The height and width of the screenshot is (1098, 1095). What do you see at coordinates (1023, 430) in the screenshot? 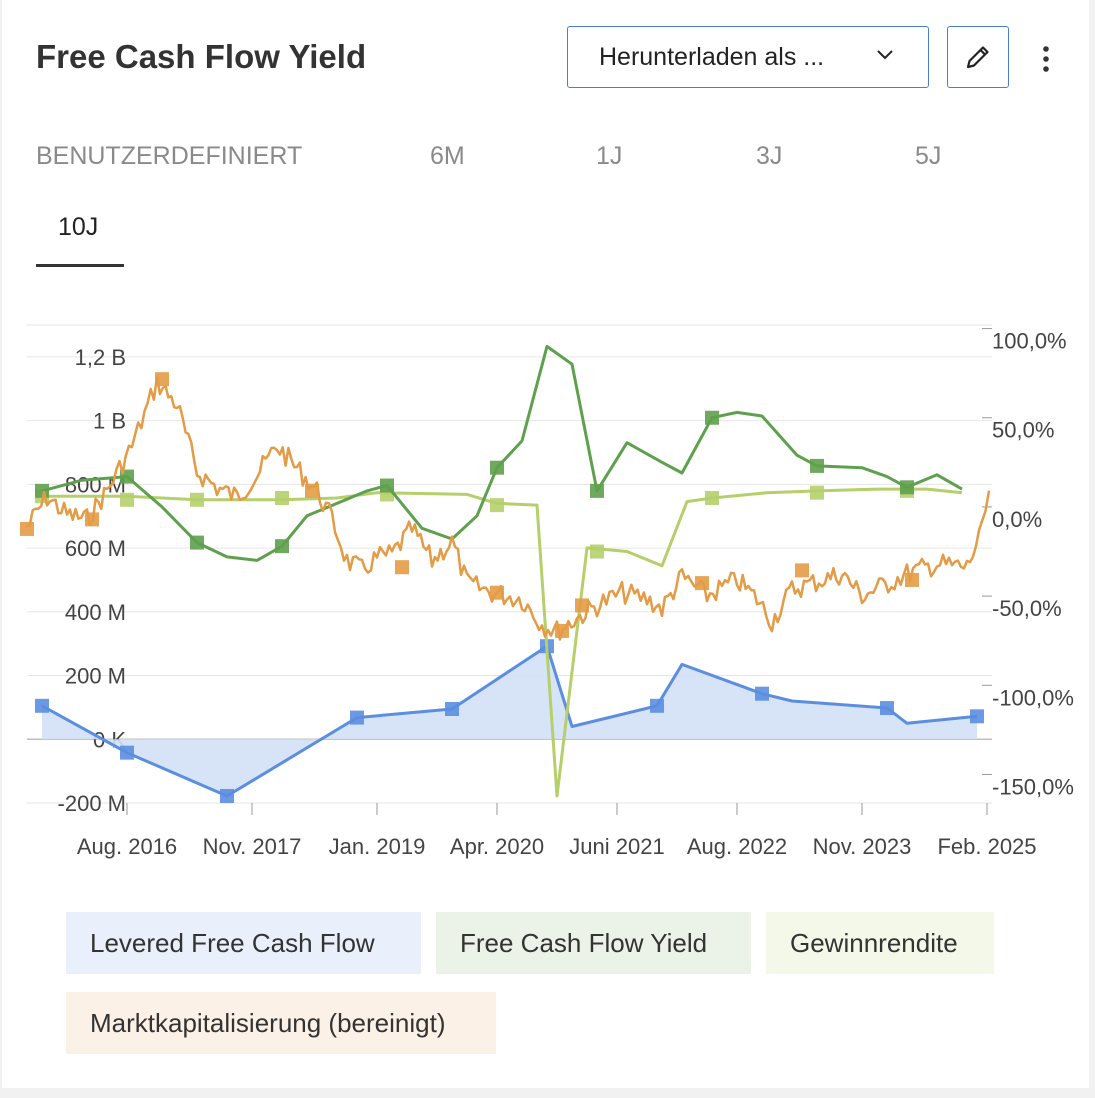
I see `y-right-tick-label: 50,0%` at bounding box center [1023, 430].